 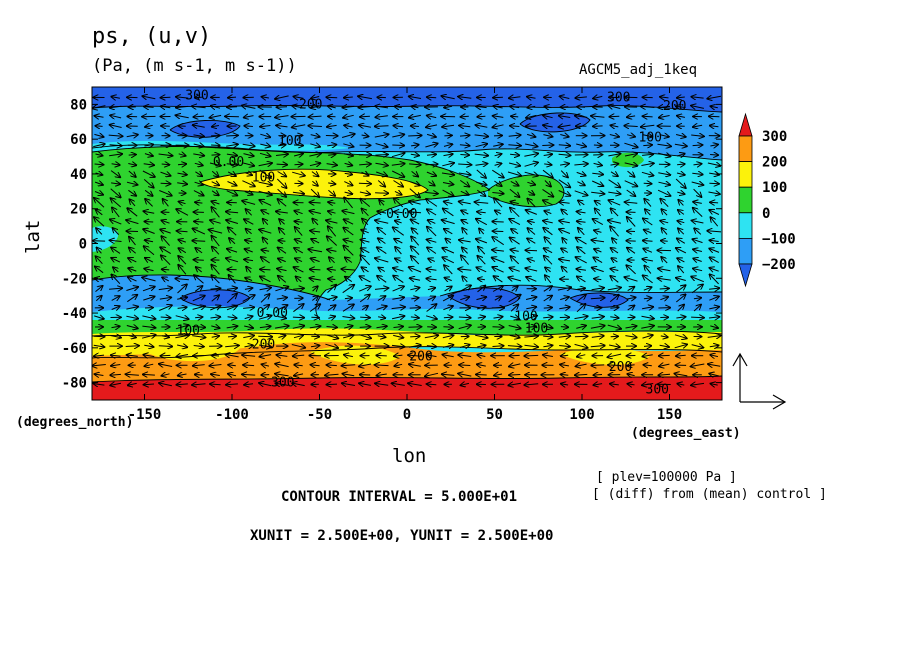 What do you see at coordinates (494, 415) in the screenshot?
I see `x-tick-label: 50` at bounding box center [494, 415].